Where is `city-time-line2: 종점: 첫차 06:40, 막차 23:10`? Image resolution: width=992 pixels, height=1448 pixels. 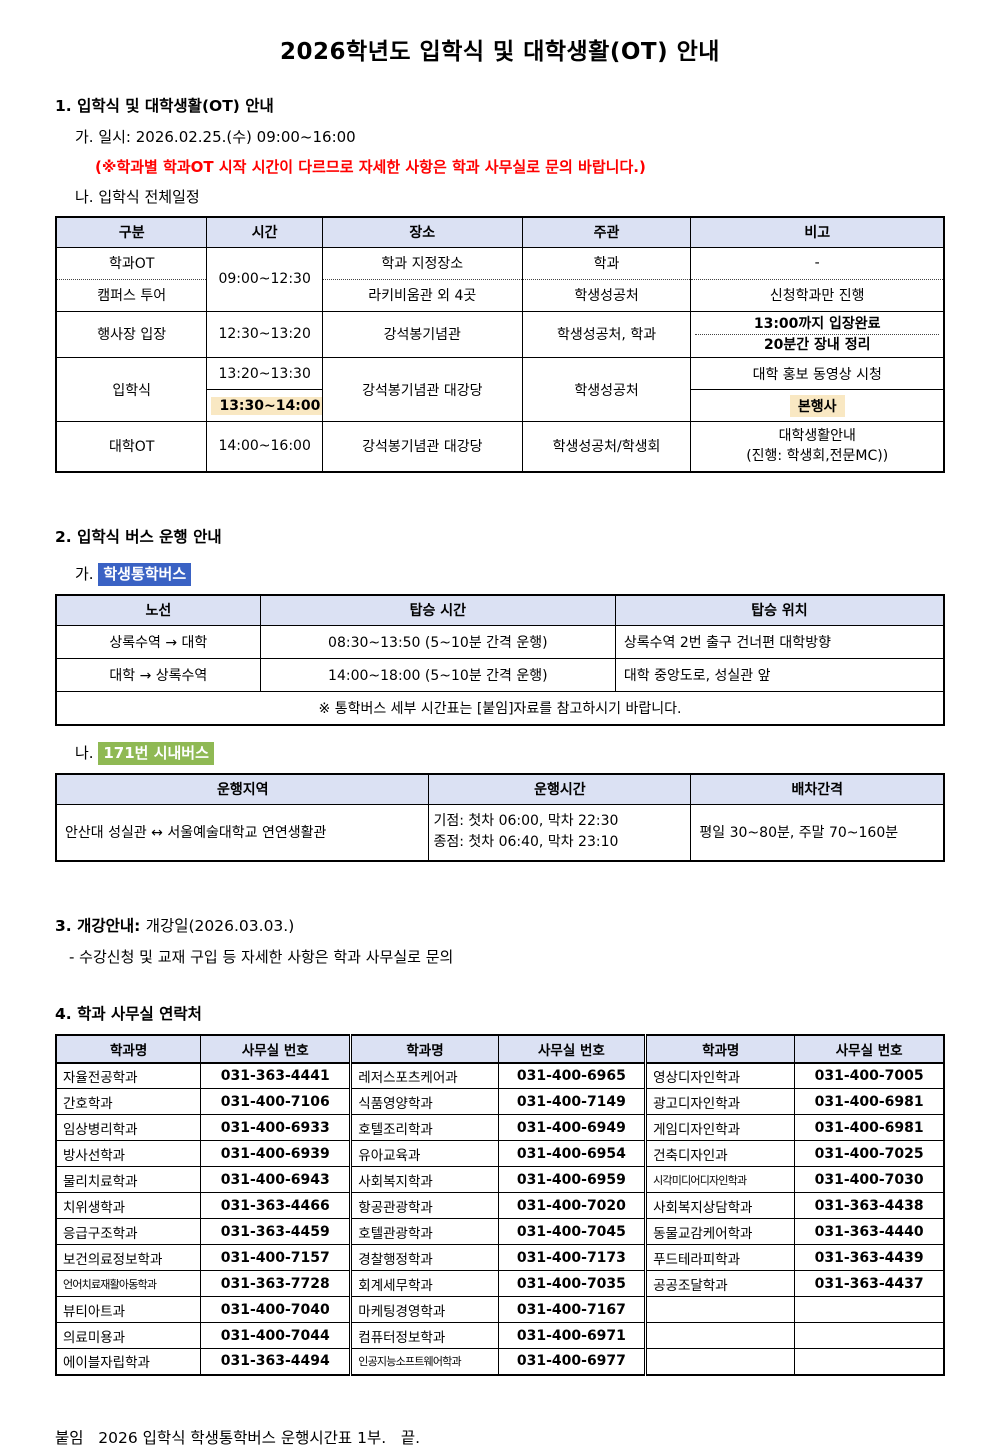 city-time-line2: 종점: 첫차 06:40, 막차 23:10 is located at coordinates (526, 842).